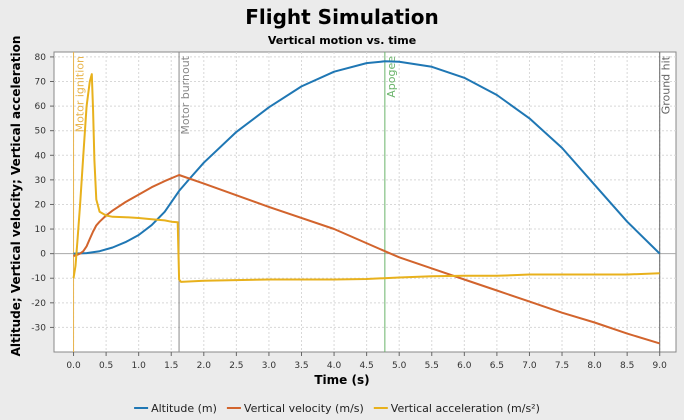 This screenshot has height=420, width=684. Describe the element at coordinates (204, 366) in the screenshot. I see `x-tick-label: 2.0` at that location.